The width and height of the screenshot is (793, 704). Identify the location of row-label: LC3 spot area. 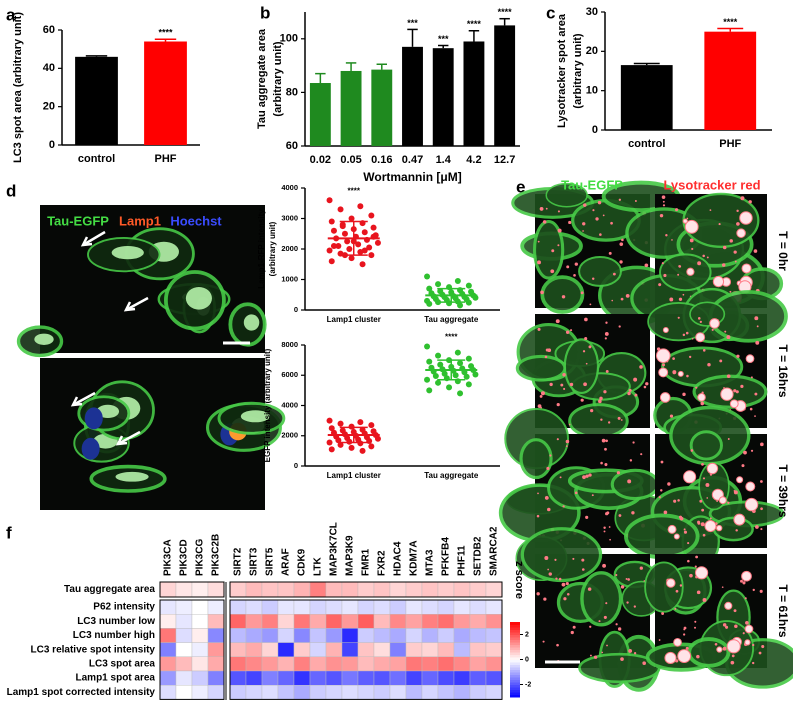
(122, 664).